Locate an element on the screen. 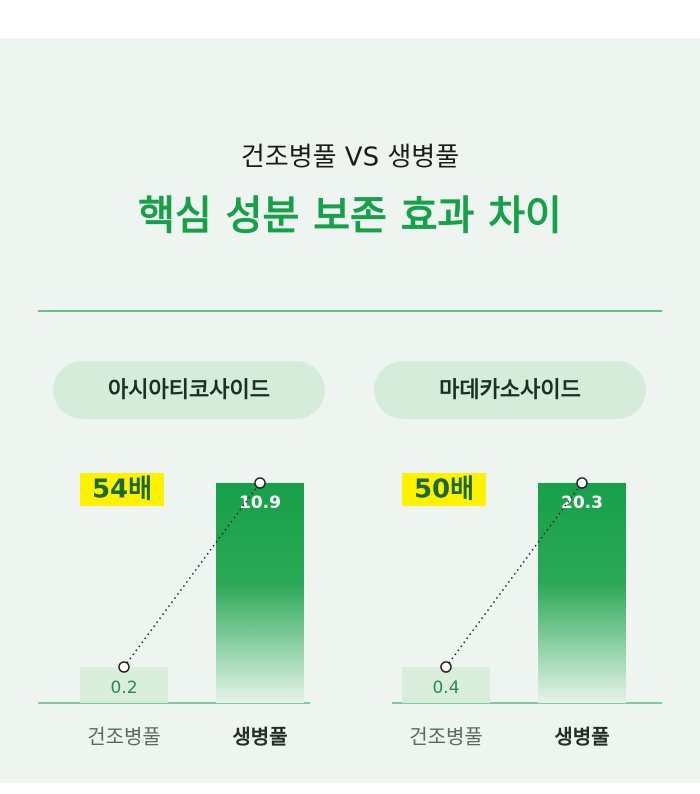 This screenshot has height=794, width=700. value-label: 0.4 is located at coordinates (445, 688).